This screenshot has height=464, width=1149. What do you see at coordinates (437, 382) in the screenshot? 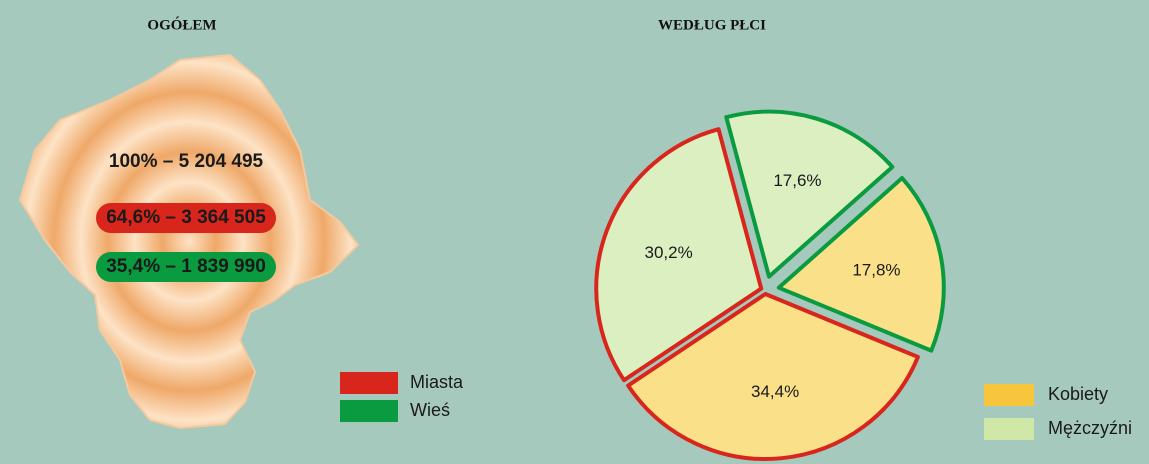
I see `legend-label: Miasta` at bounding box center [437, 382].